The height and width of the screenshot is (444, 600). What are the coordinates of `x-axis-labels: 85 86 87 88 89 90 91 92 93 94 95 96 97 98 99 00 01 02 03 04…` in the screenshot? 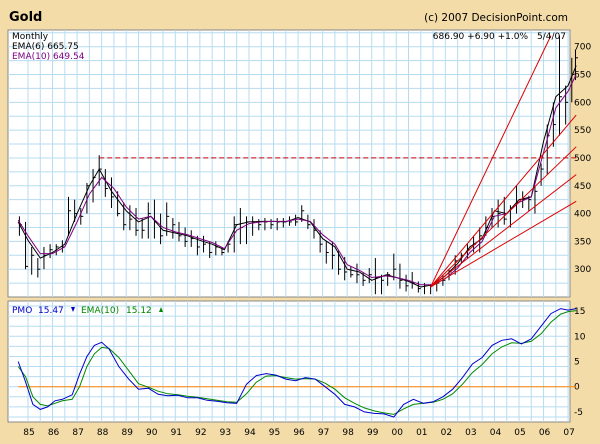 It's located at (299, 433).